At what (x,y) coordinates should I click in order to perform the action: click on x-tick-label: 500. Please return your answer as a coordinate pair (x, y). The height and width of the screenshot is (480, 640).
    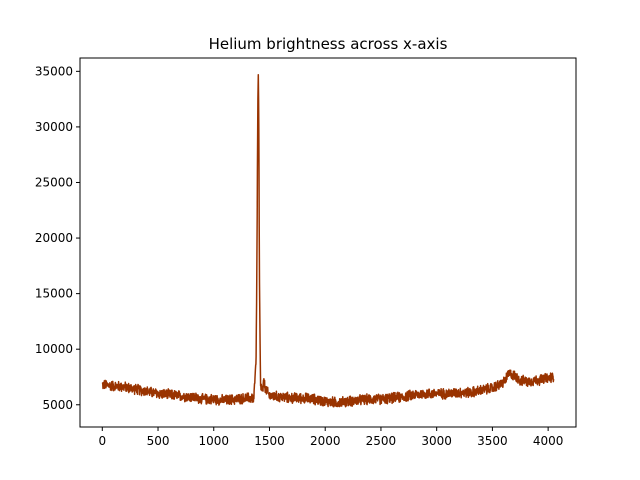
    Looking at the image, I should click on (158, 441).